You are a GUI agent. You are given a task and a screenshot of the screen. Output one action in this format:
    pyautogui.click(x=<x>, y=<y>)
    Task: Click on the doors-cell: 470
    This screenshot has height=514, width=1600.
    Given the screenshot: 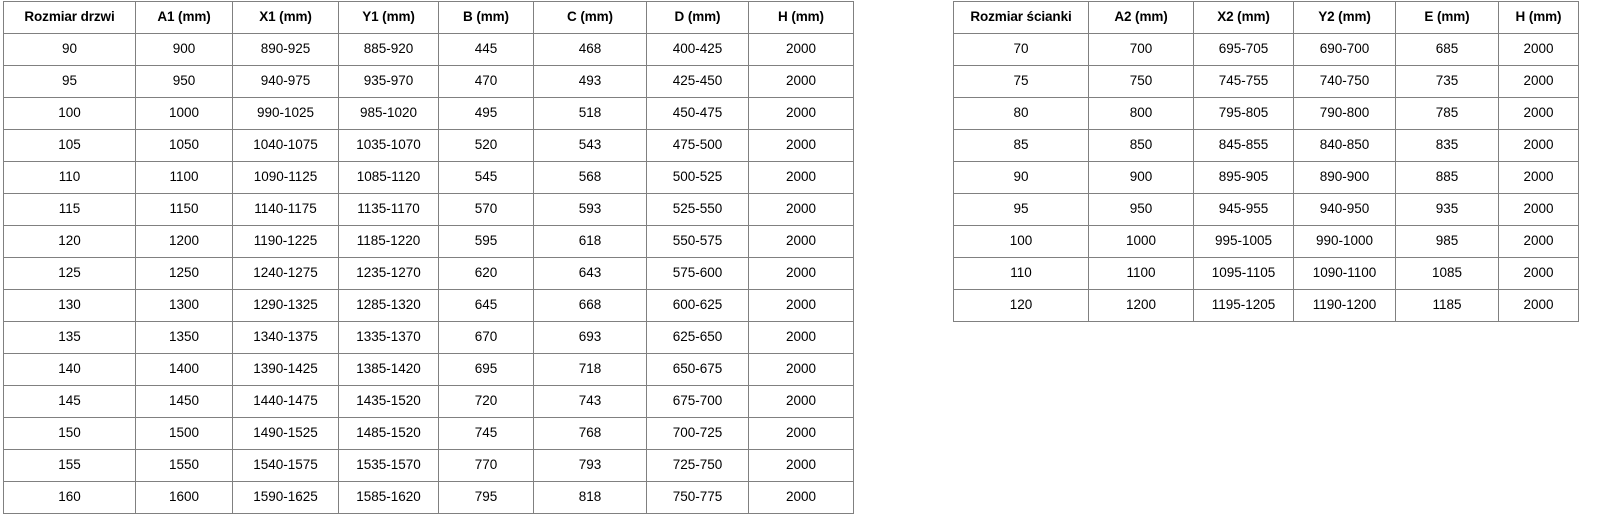 What is the action you would take?
    pyautogui.click(x=486, y=81)
    